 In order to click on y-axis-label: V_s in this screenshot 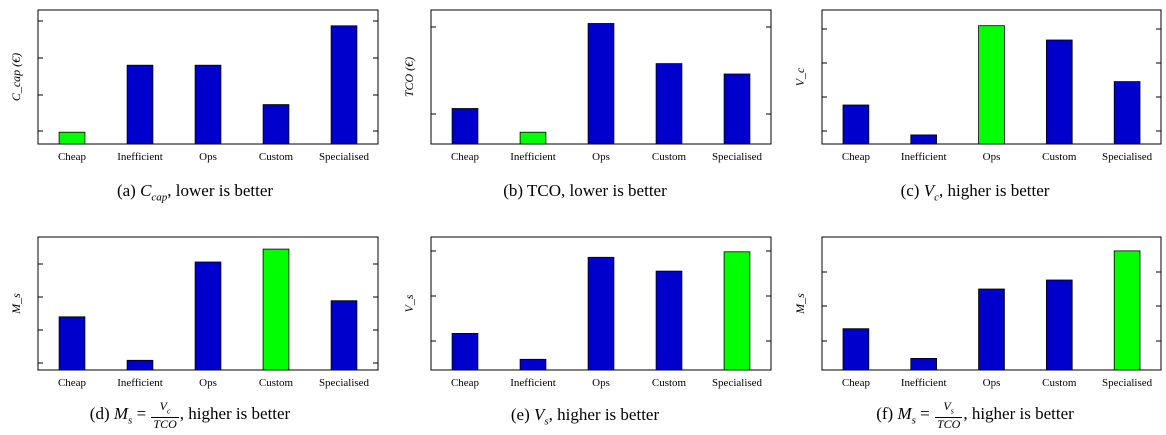, I will do `click(409, 303)`.